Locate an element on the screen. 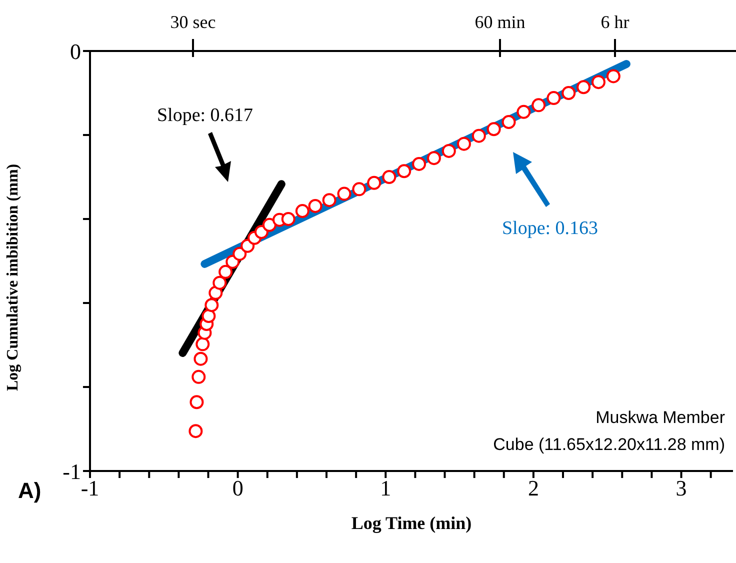 The height and width of the screenshot is (563, 736). x-tick-label: 0 is located at coordinates (238, 488).